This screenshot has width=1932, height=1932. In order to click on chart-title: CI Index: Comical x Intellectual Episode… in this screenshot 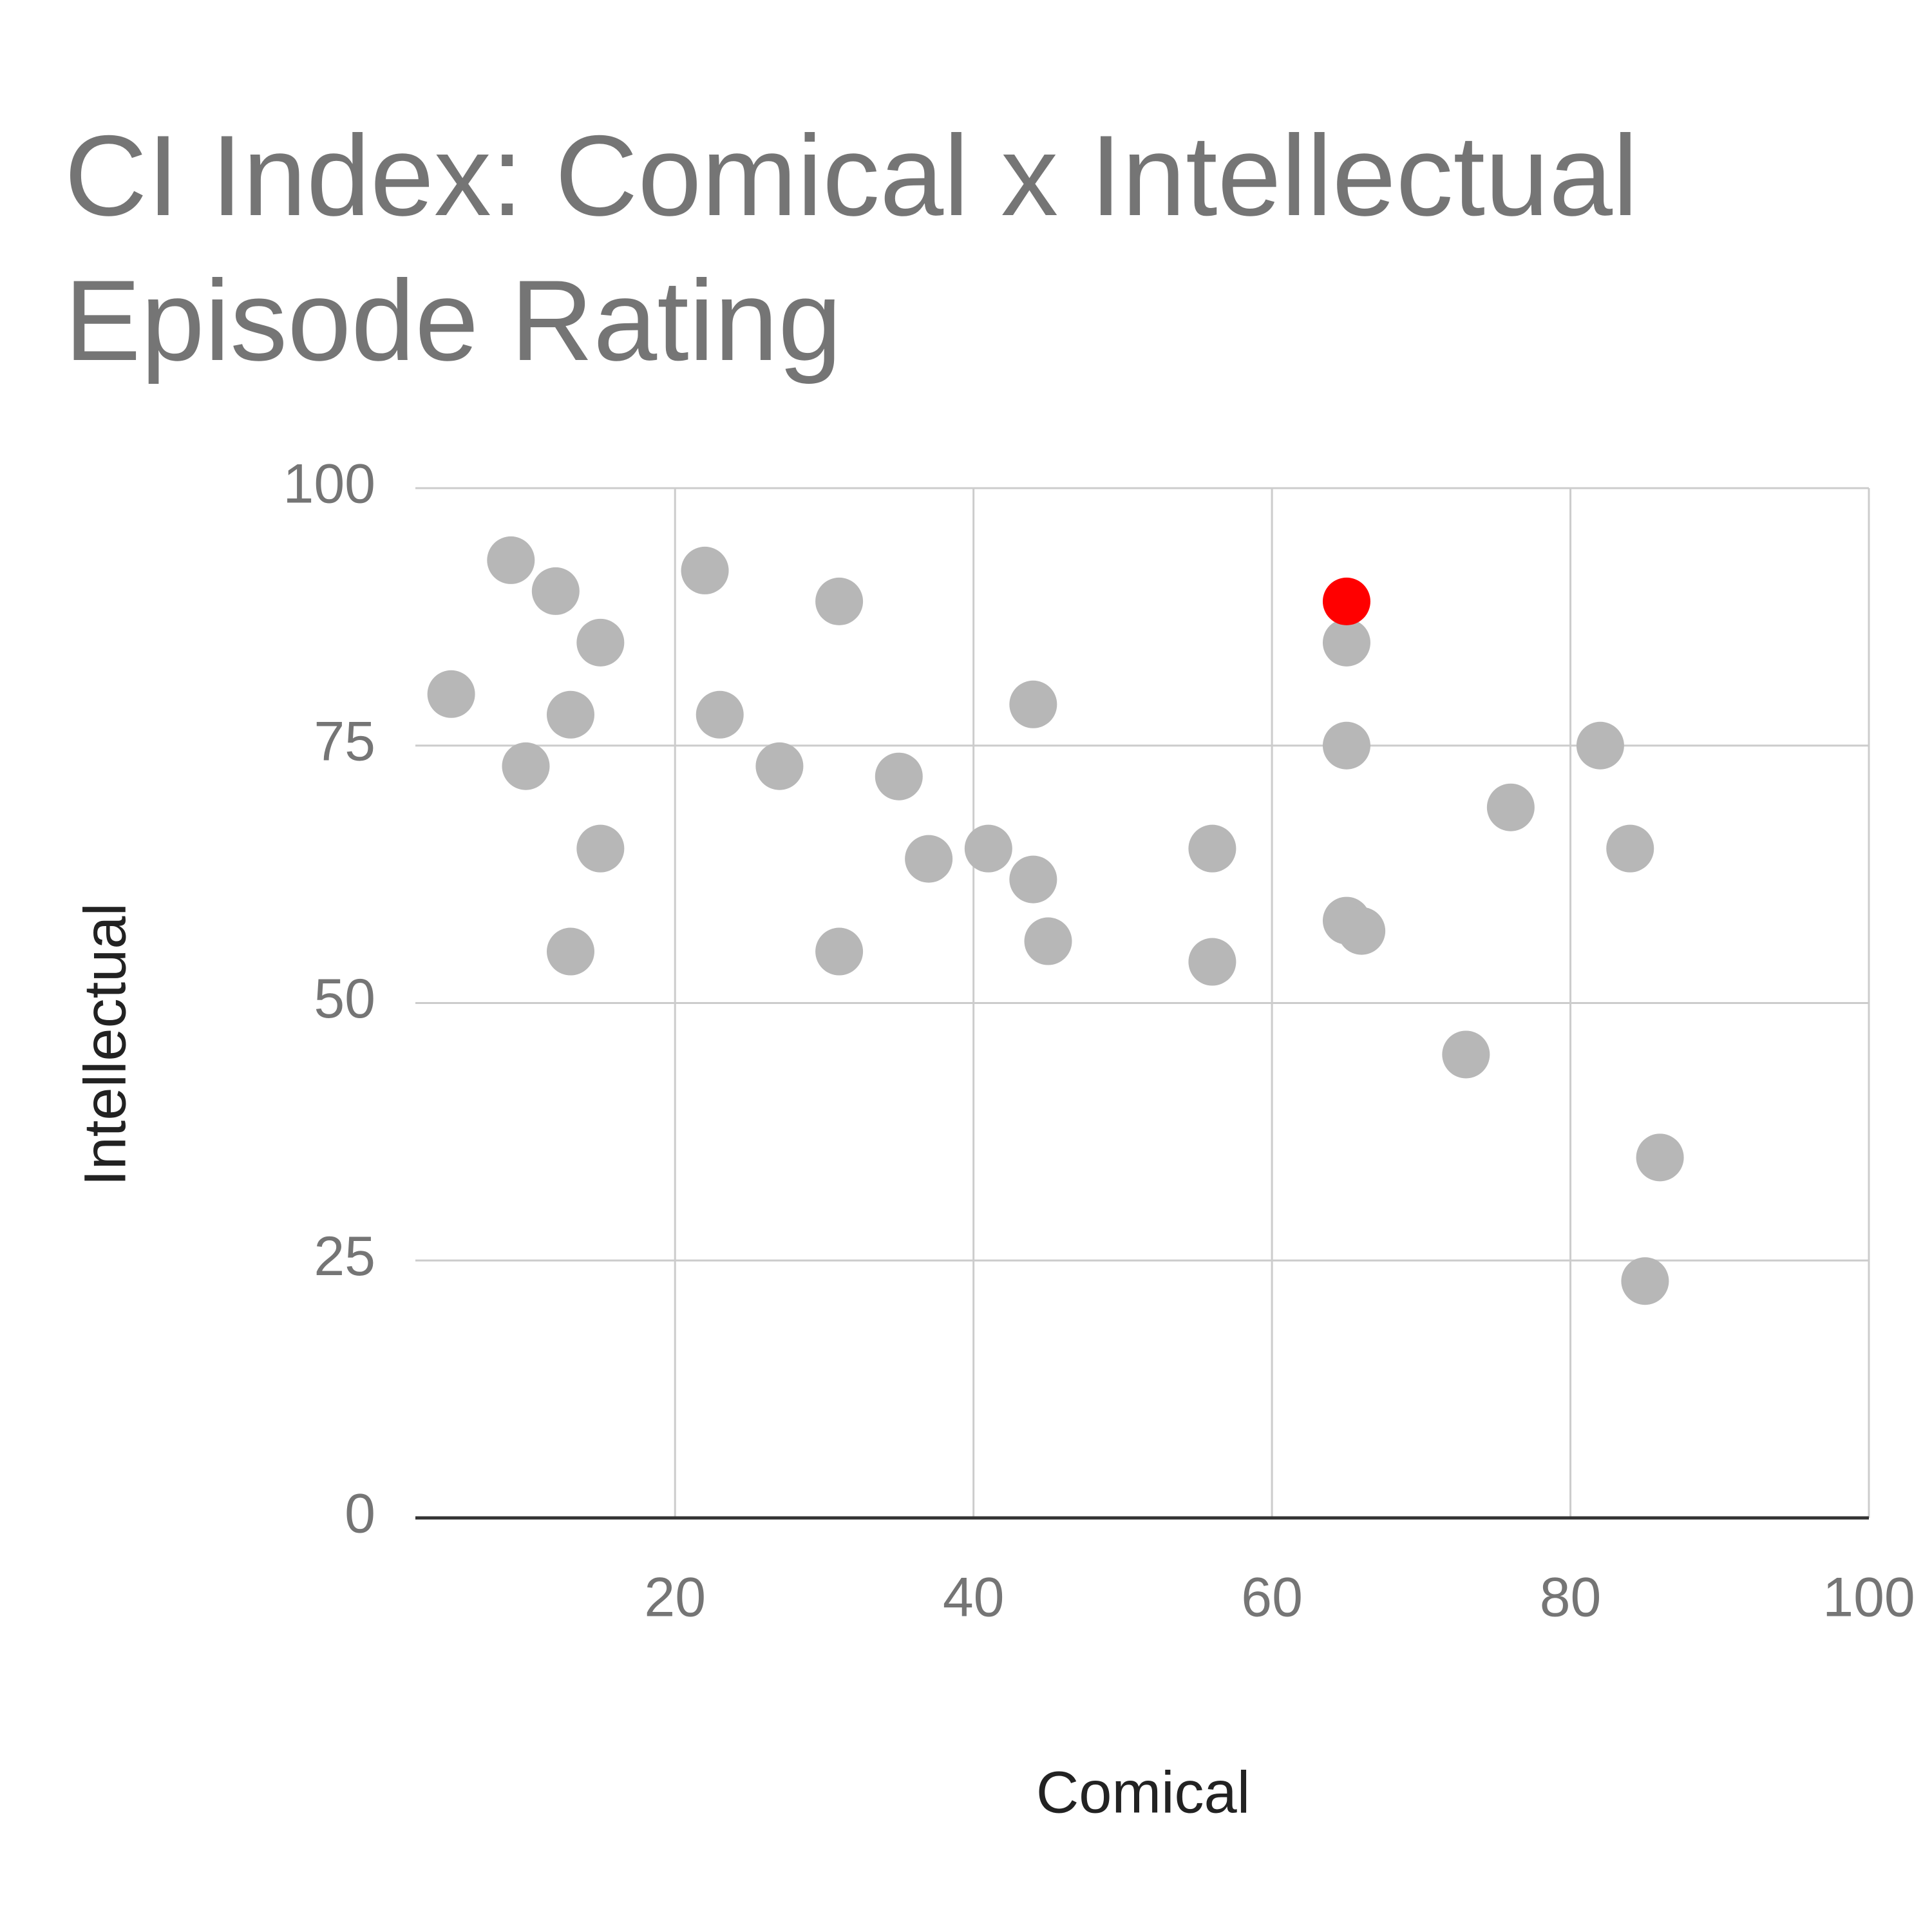, I will do `click(851, 248)`.